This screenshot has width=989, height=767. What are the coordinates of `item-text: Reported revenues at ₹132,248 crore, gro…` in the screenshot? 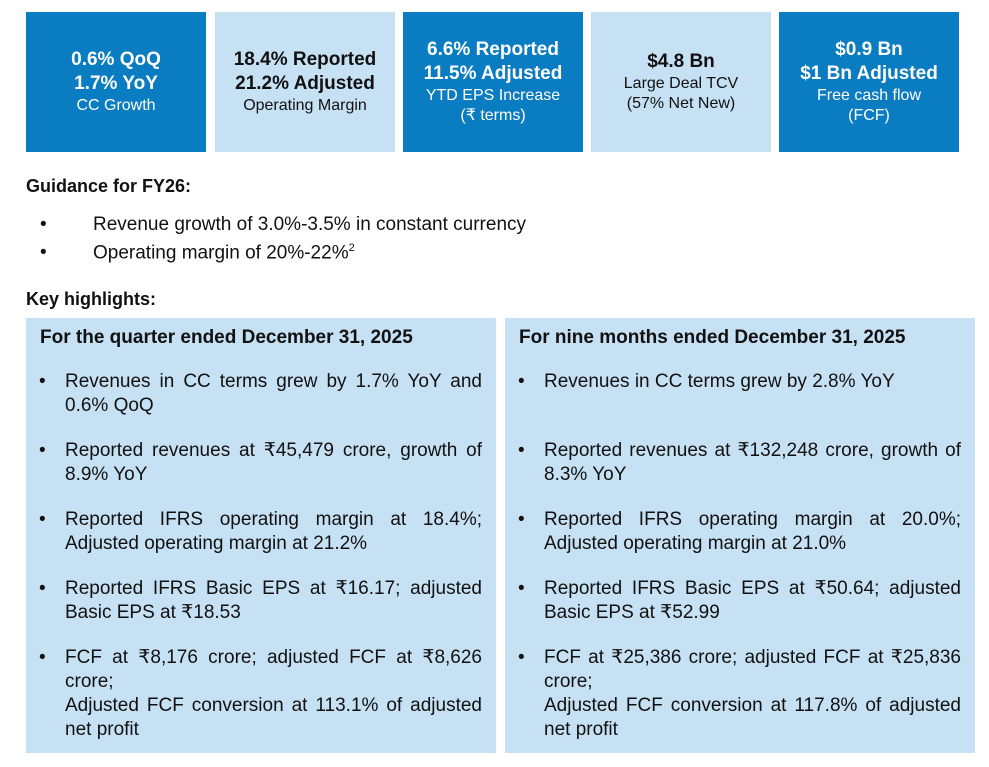 It's located at (752, 462).